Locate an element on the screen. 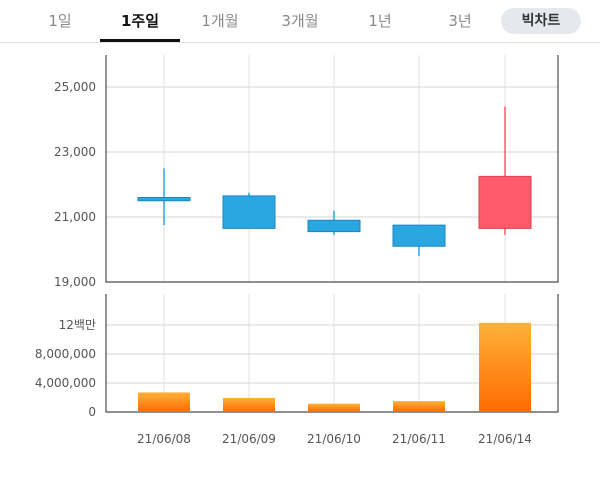 The width and height of the screenshot is (600, 479). active-tab-underline is located at coordinates (140, 40).